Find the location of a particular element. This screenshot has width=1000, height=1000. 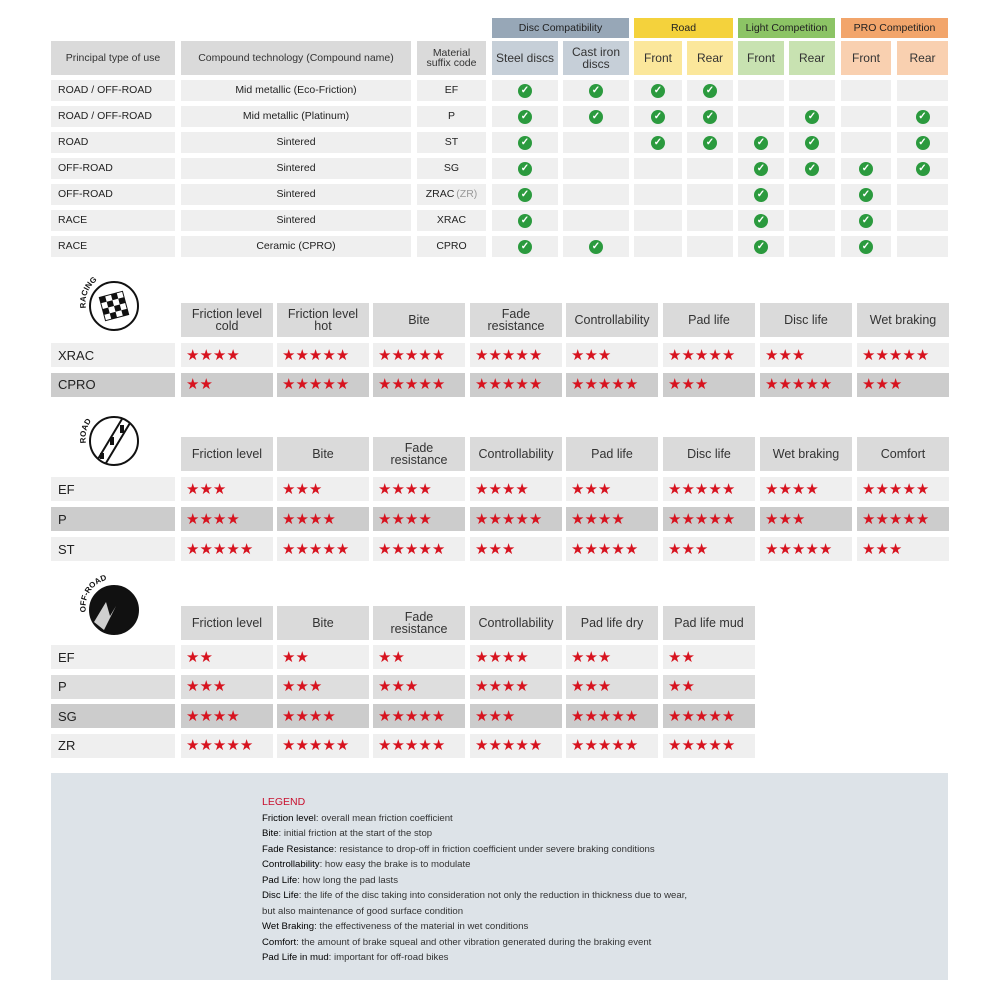

rating-column-header: Wet braking is located at coordinates (806, 454).